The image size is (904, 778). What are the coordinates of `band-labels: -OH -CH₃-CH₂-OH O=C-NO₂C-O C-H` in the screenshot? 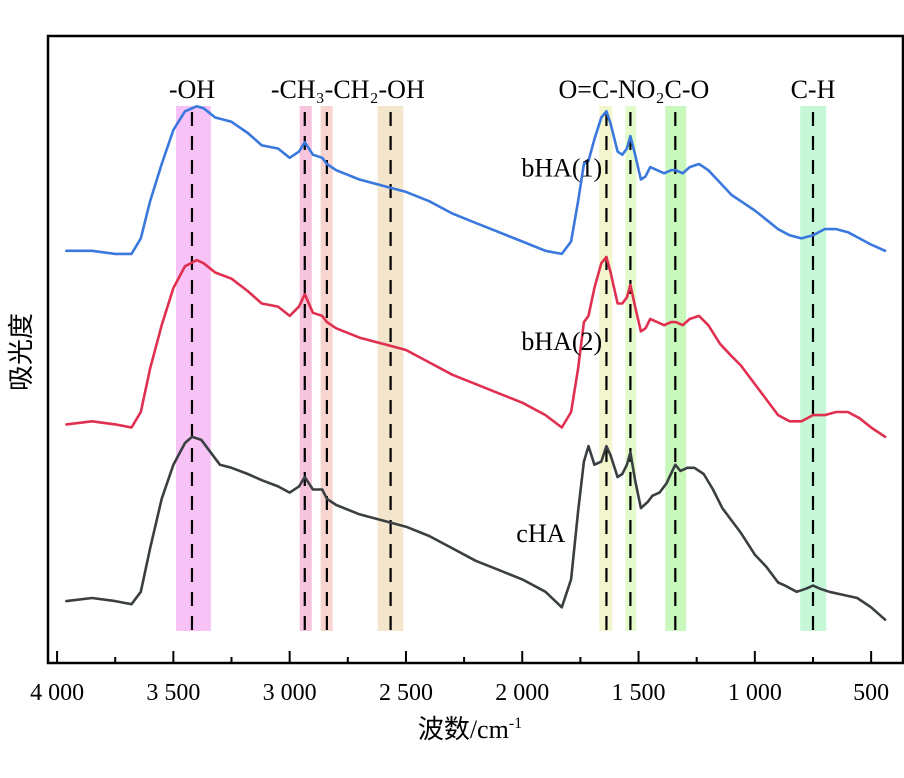 It's located at (502, 89).